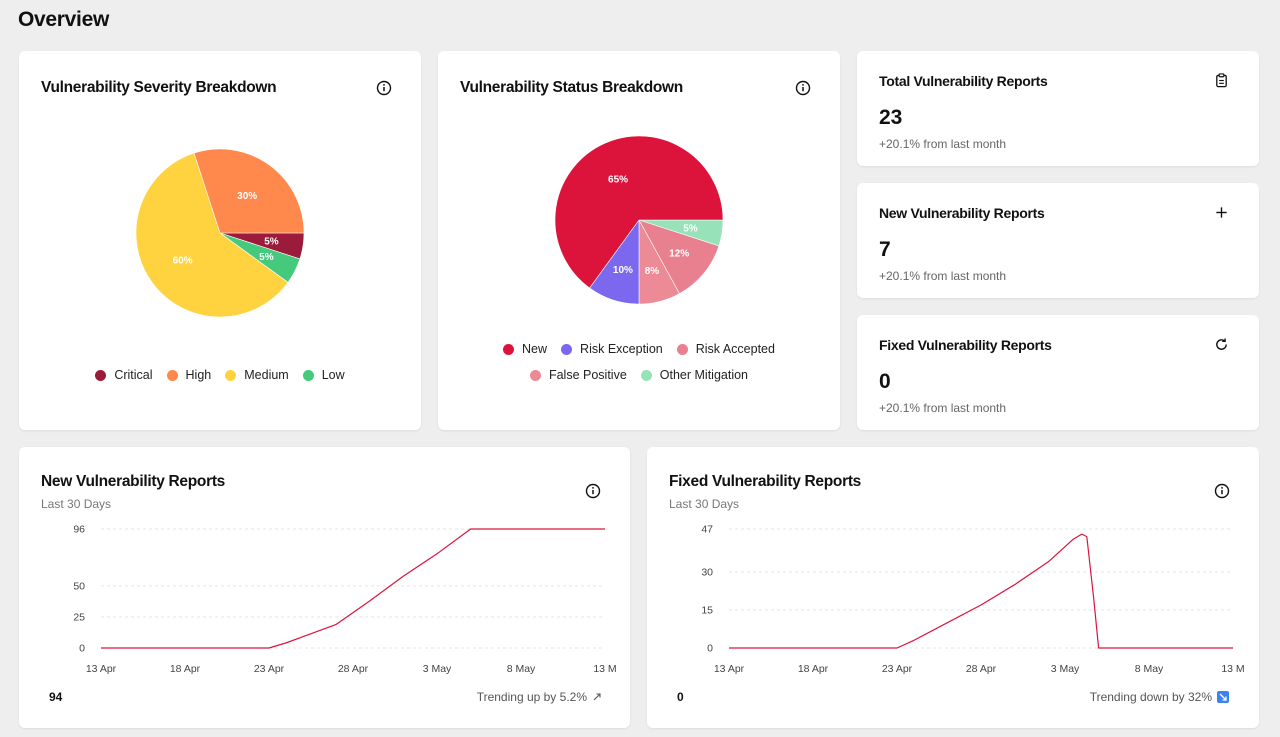  What do you see at coordinates (680, 697) in the screenshot?
I see `total-count: 0` at bounding box center [680, 697].